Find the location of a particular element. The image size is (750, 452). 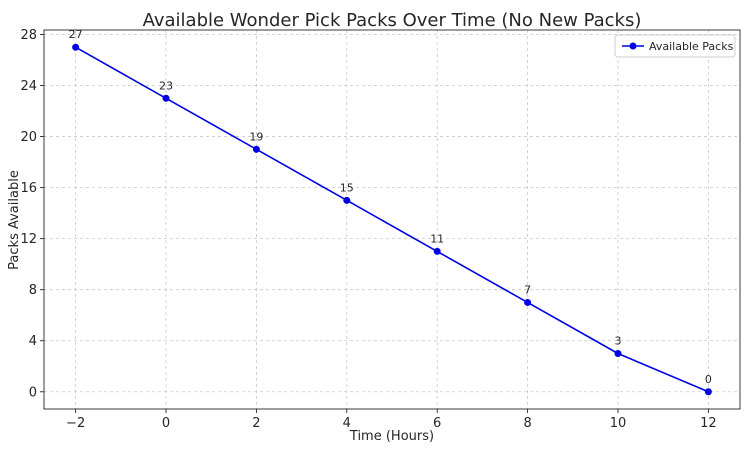

y-axis-label: Packs Available is located at coordinates (14, 220).